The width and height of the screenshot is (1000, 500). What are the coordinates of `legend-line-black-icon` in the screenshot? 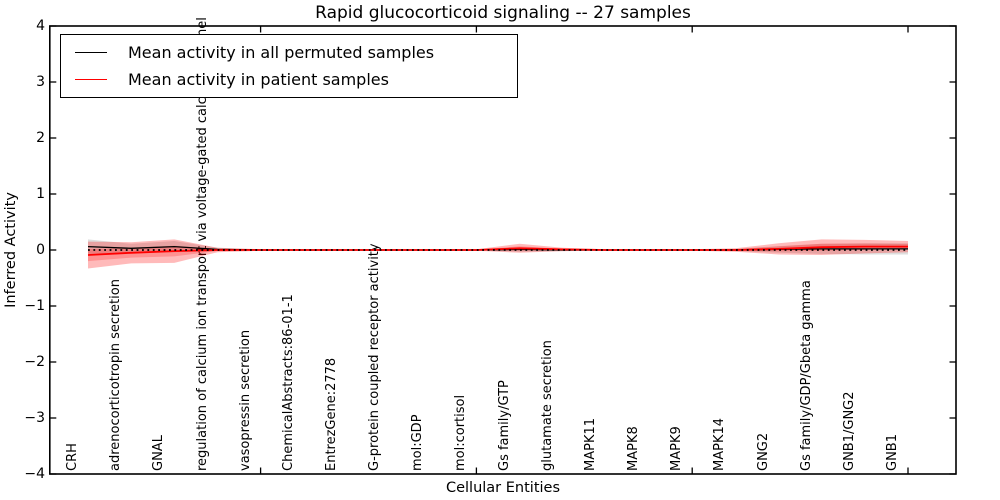 It's located at (91, 52).